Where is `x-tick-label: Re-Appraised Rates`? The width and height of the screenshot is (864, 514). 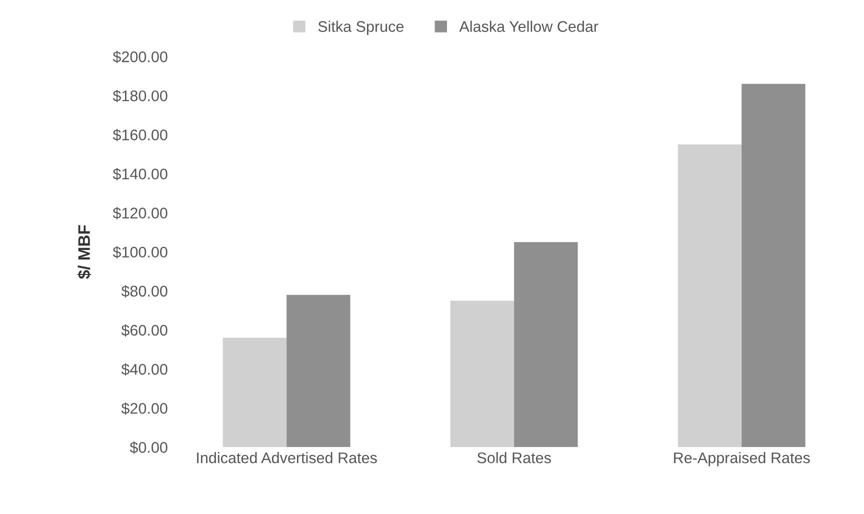 x-tick-label: Re-Appraised Rates is located at coordinates (742, 459).